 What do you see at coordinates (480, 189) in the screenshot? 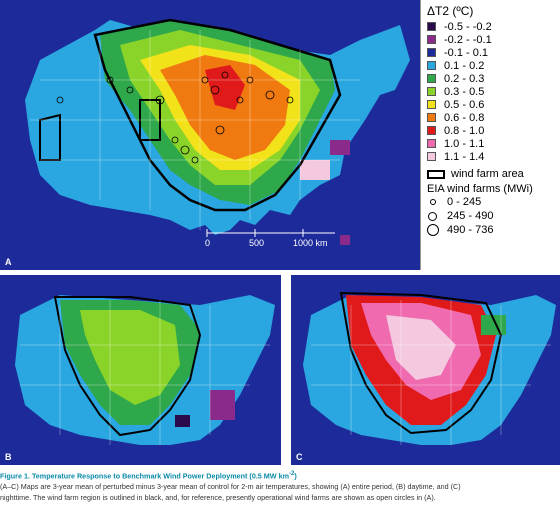
I see `eia-title: EIA wind farms (MWi)` at bounding box center [480, 189].